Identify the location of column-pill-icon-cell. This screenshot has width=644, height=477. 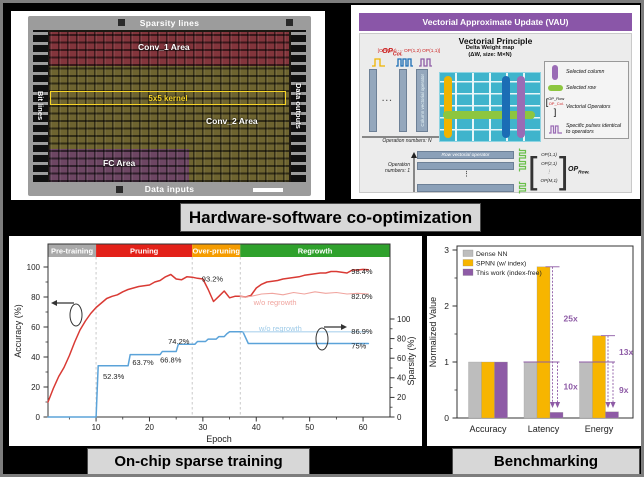
(555, 72).